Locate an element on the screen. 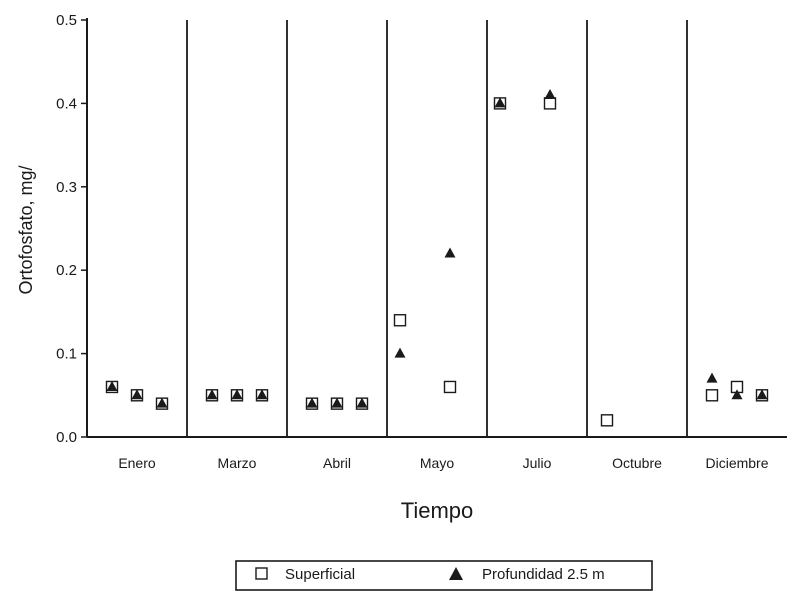  y-tick-label: 0.0 is located at coordinates (66, 437).